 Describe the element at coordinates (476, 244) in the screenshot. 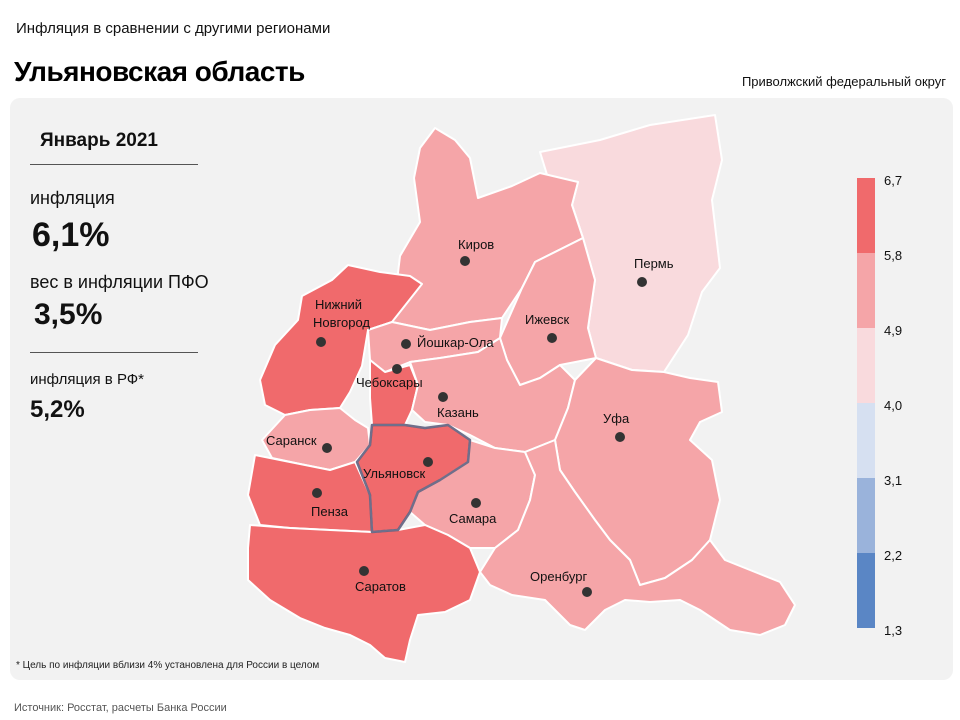

I see `city-label-kirov: Киров` at that location.